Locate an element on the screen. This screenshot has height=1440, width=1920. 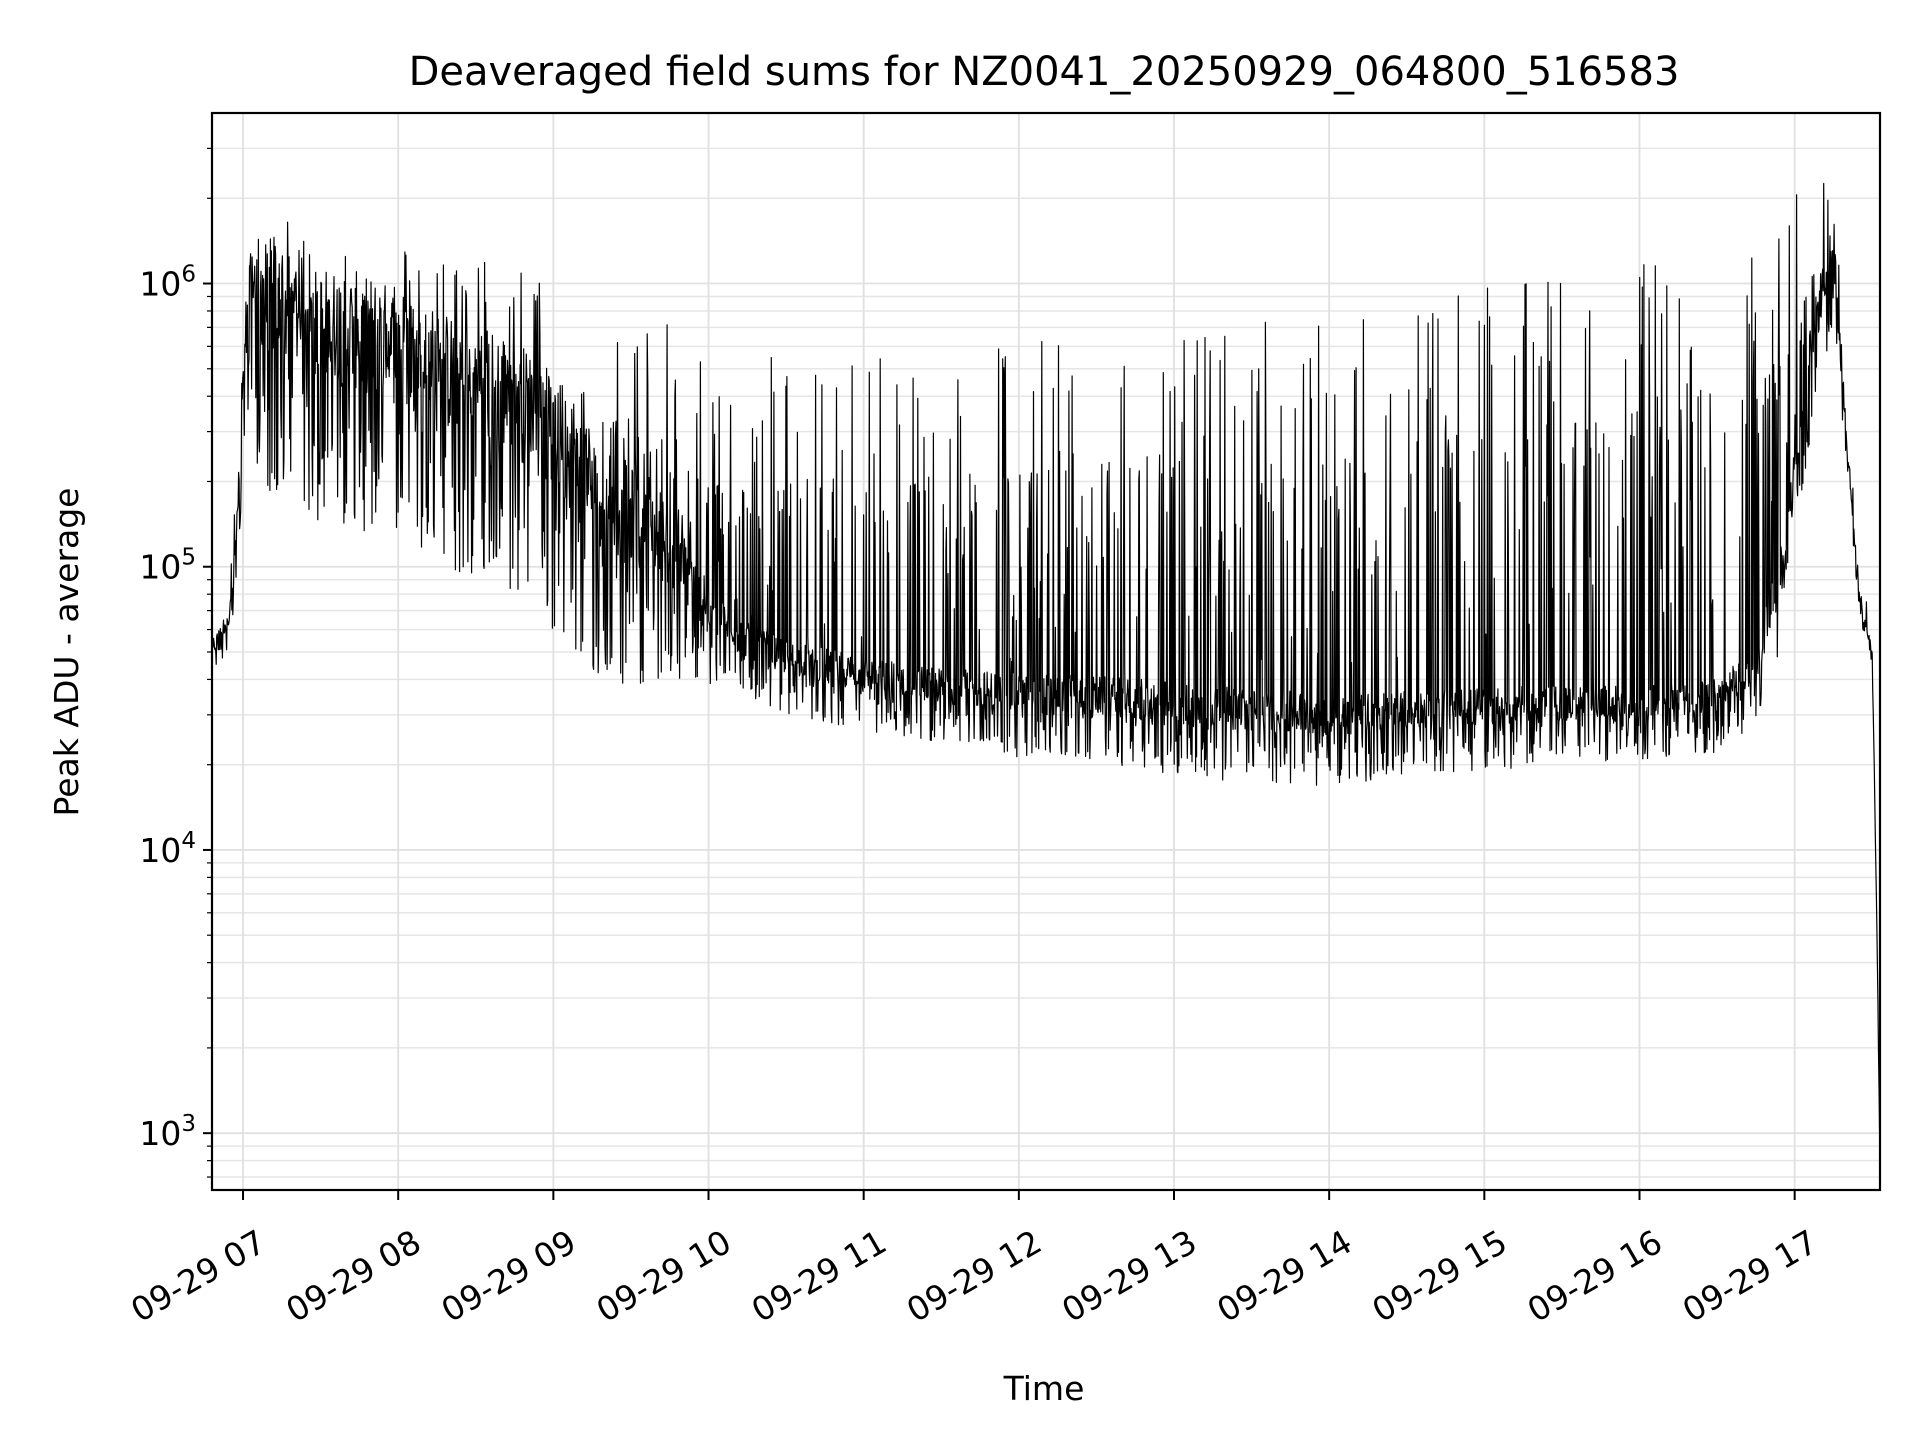
y-tick-label: 105 is located at coordinates (167, 566).